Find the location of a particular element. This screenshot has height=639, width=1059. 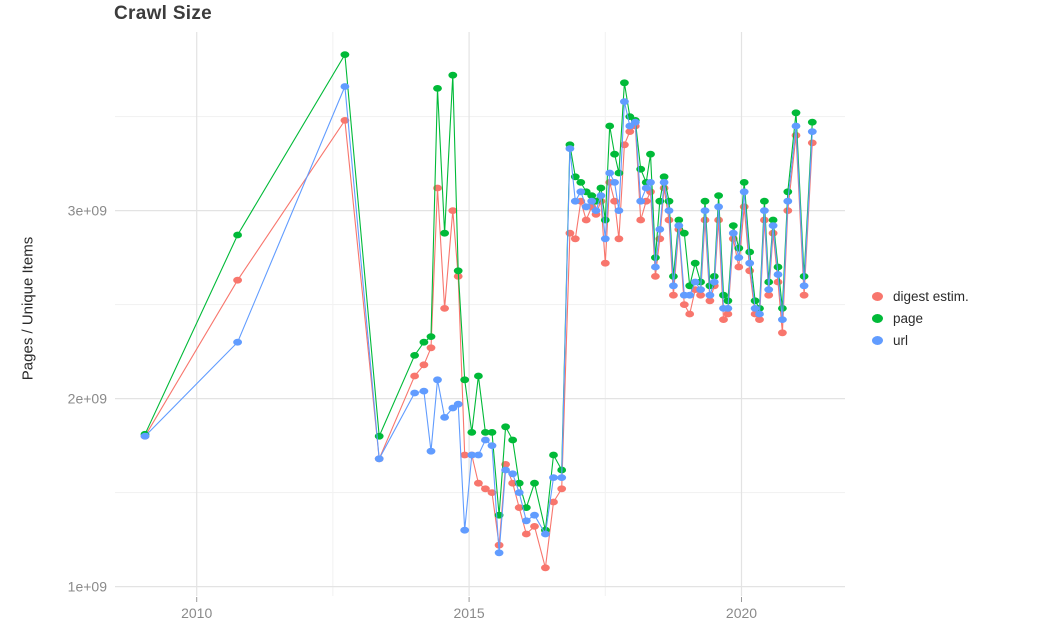

x-axis-tick-label: 2015 is located at coordinates (469, 613).